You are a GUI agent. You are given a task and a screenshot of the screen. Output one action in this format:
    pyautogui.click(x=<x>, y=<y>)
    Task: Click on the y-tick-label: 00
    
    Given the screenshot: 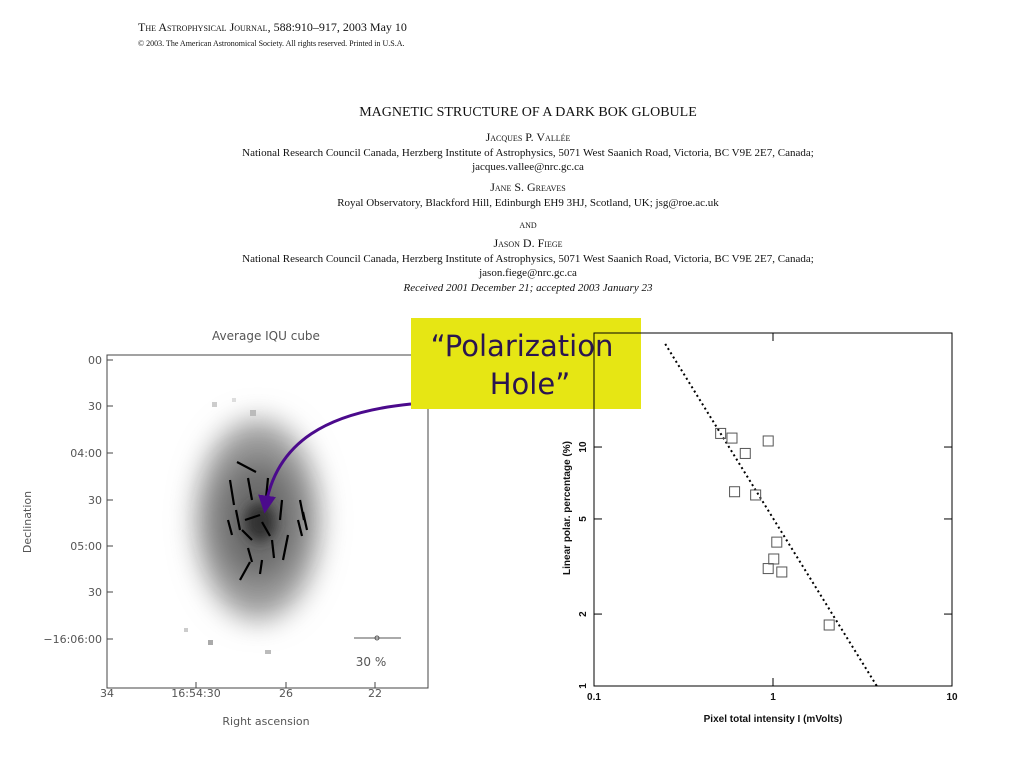 What is the action you would take?
    pyautogui.click(x=95, y=360)
    